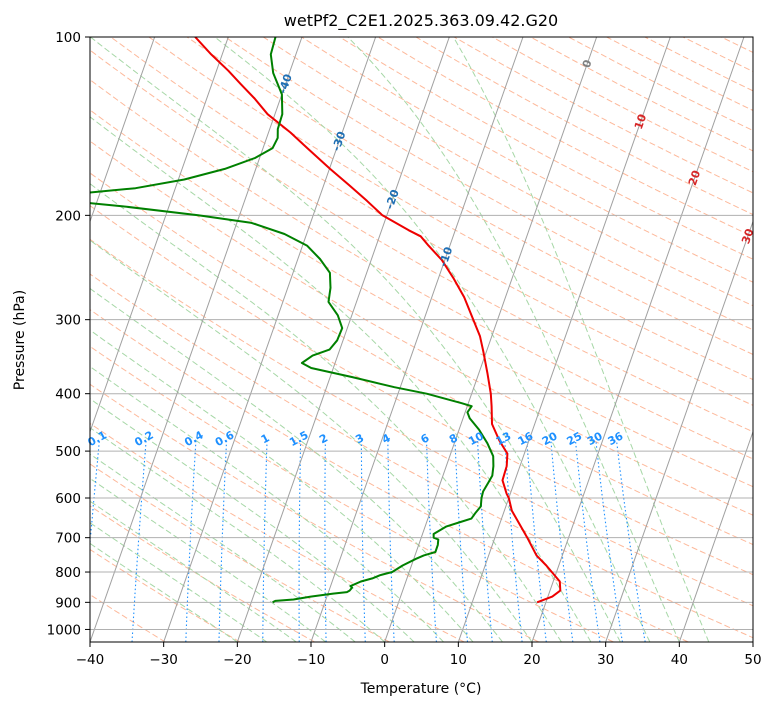 This screenshot has height=708, width=775. I want to click on x-tick-label: −40, so click(90, 660).